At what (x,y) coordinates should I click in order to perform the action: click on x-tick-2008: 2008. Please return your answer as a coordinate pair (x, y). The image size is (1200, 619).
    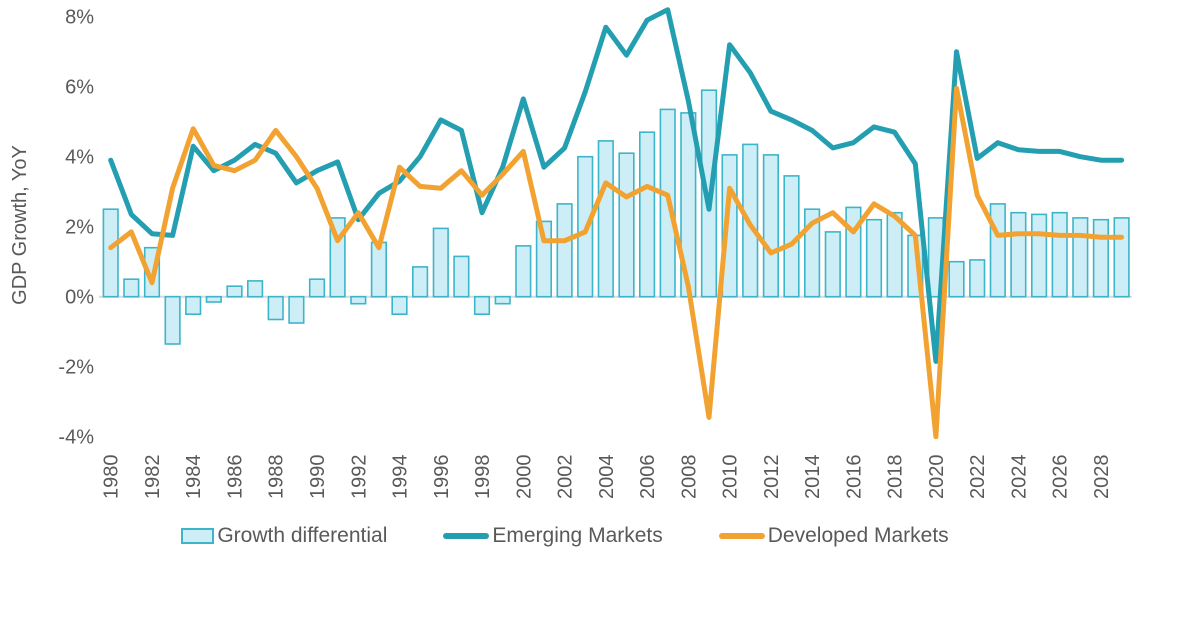
    Looking at the image, I should click on (689, 477).